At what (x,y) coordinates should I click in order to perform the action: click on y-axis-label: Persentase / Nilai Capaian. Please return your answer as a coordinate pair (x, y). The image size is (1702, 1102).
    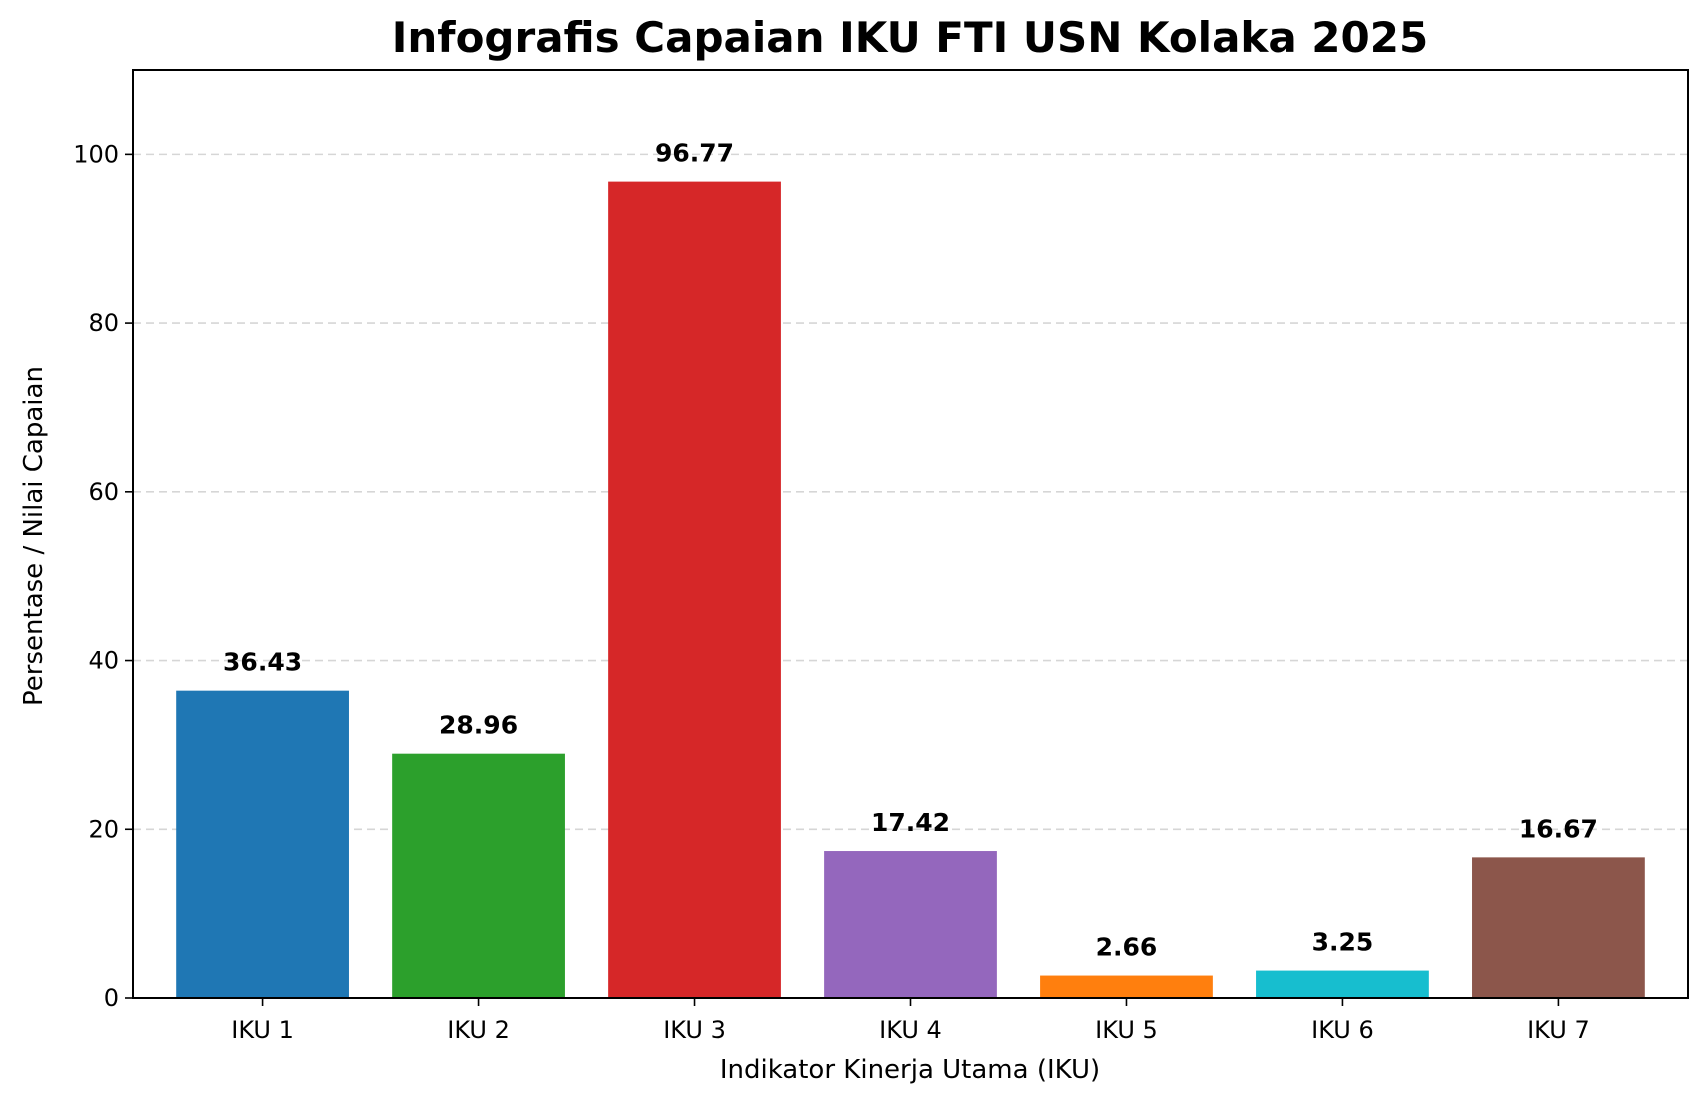
    Looking at the image, I should click on (34, 536).